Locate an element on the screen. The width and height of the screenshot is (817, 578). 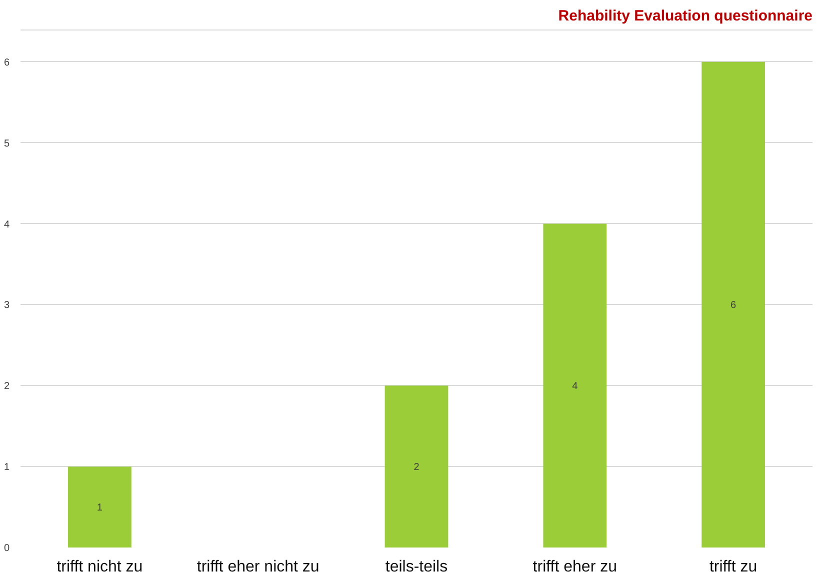
data-label: 4 is located at coordinates (575, 386).